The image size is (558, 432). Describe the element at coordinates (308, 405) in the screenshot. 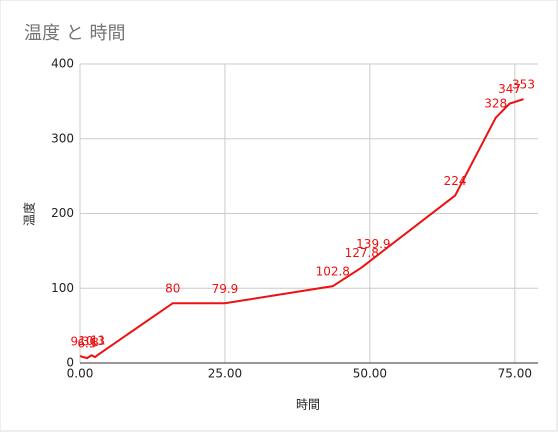

I see `x-axis-label: 時間` at that location.